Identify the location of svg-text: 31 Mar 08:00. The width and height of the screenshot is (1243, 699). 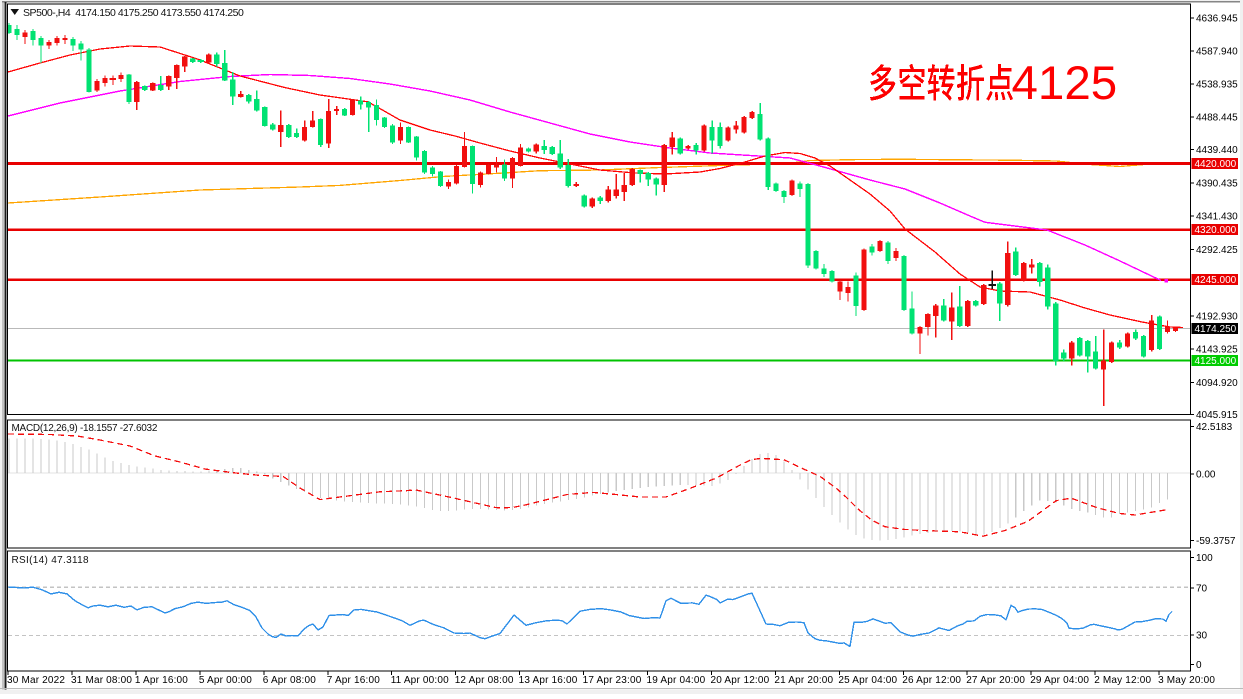
(101, 680).